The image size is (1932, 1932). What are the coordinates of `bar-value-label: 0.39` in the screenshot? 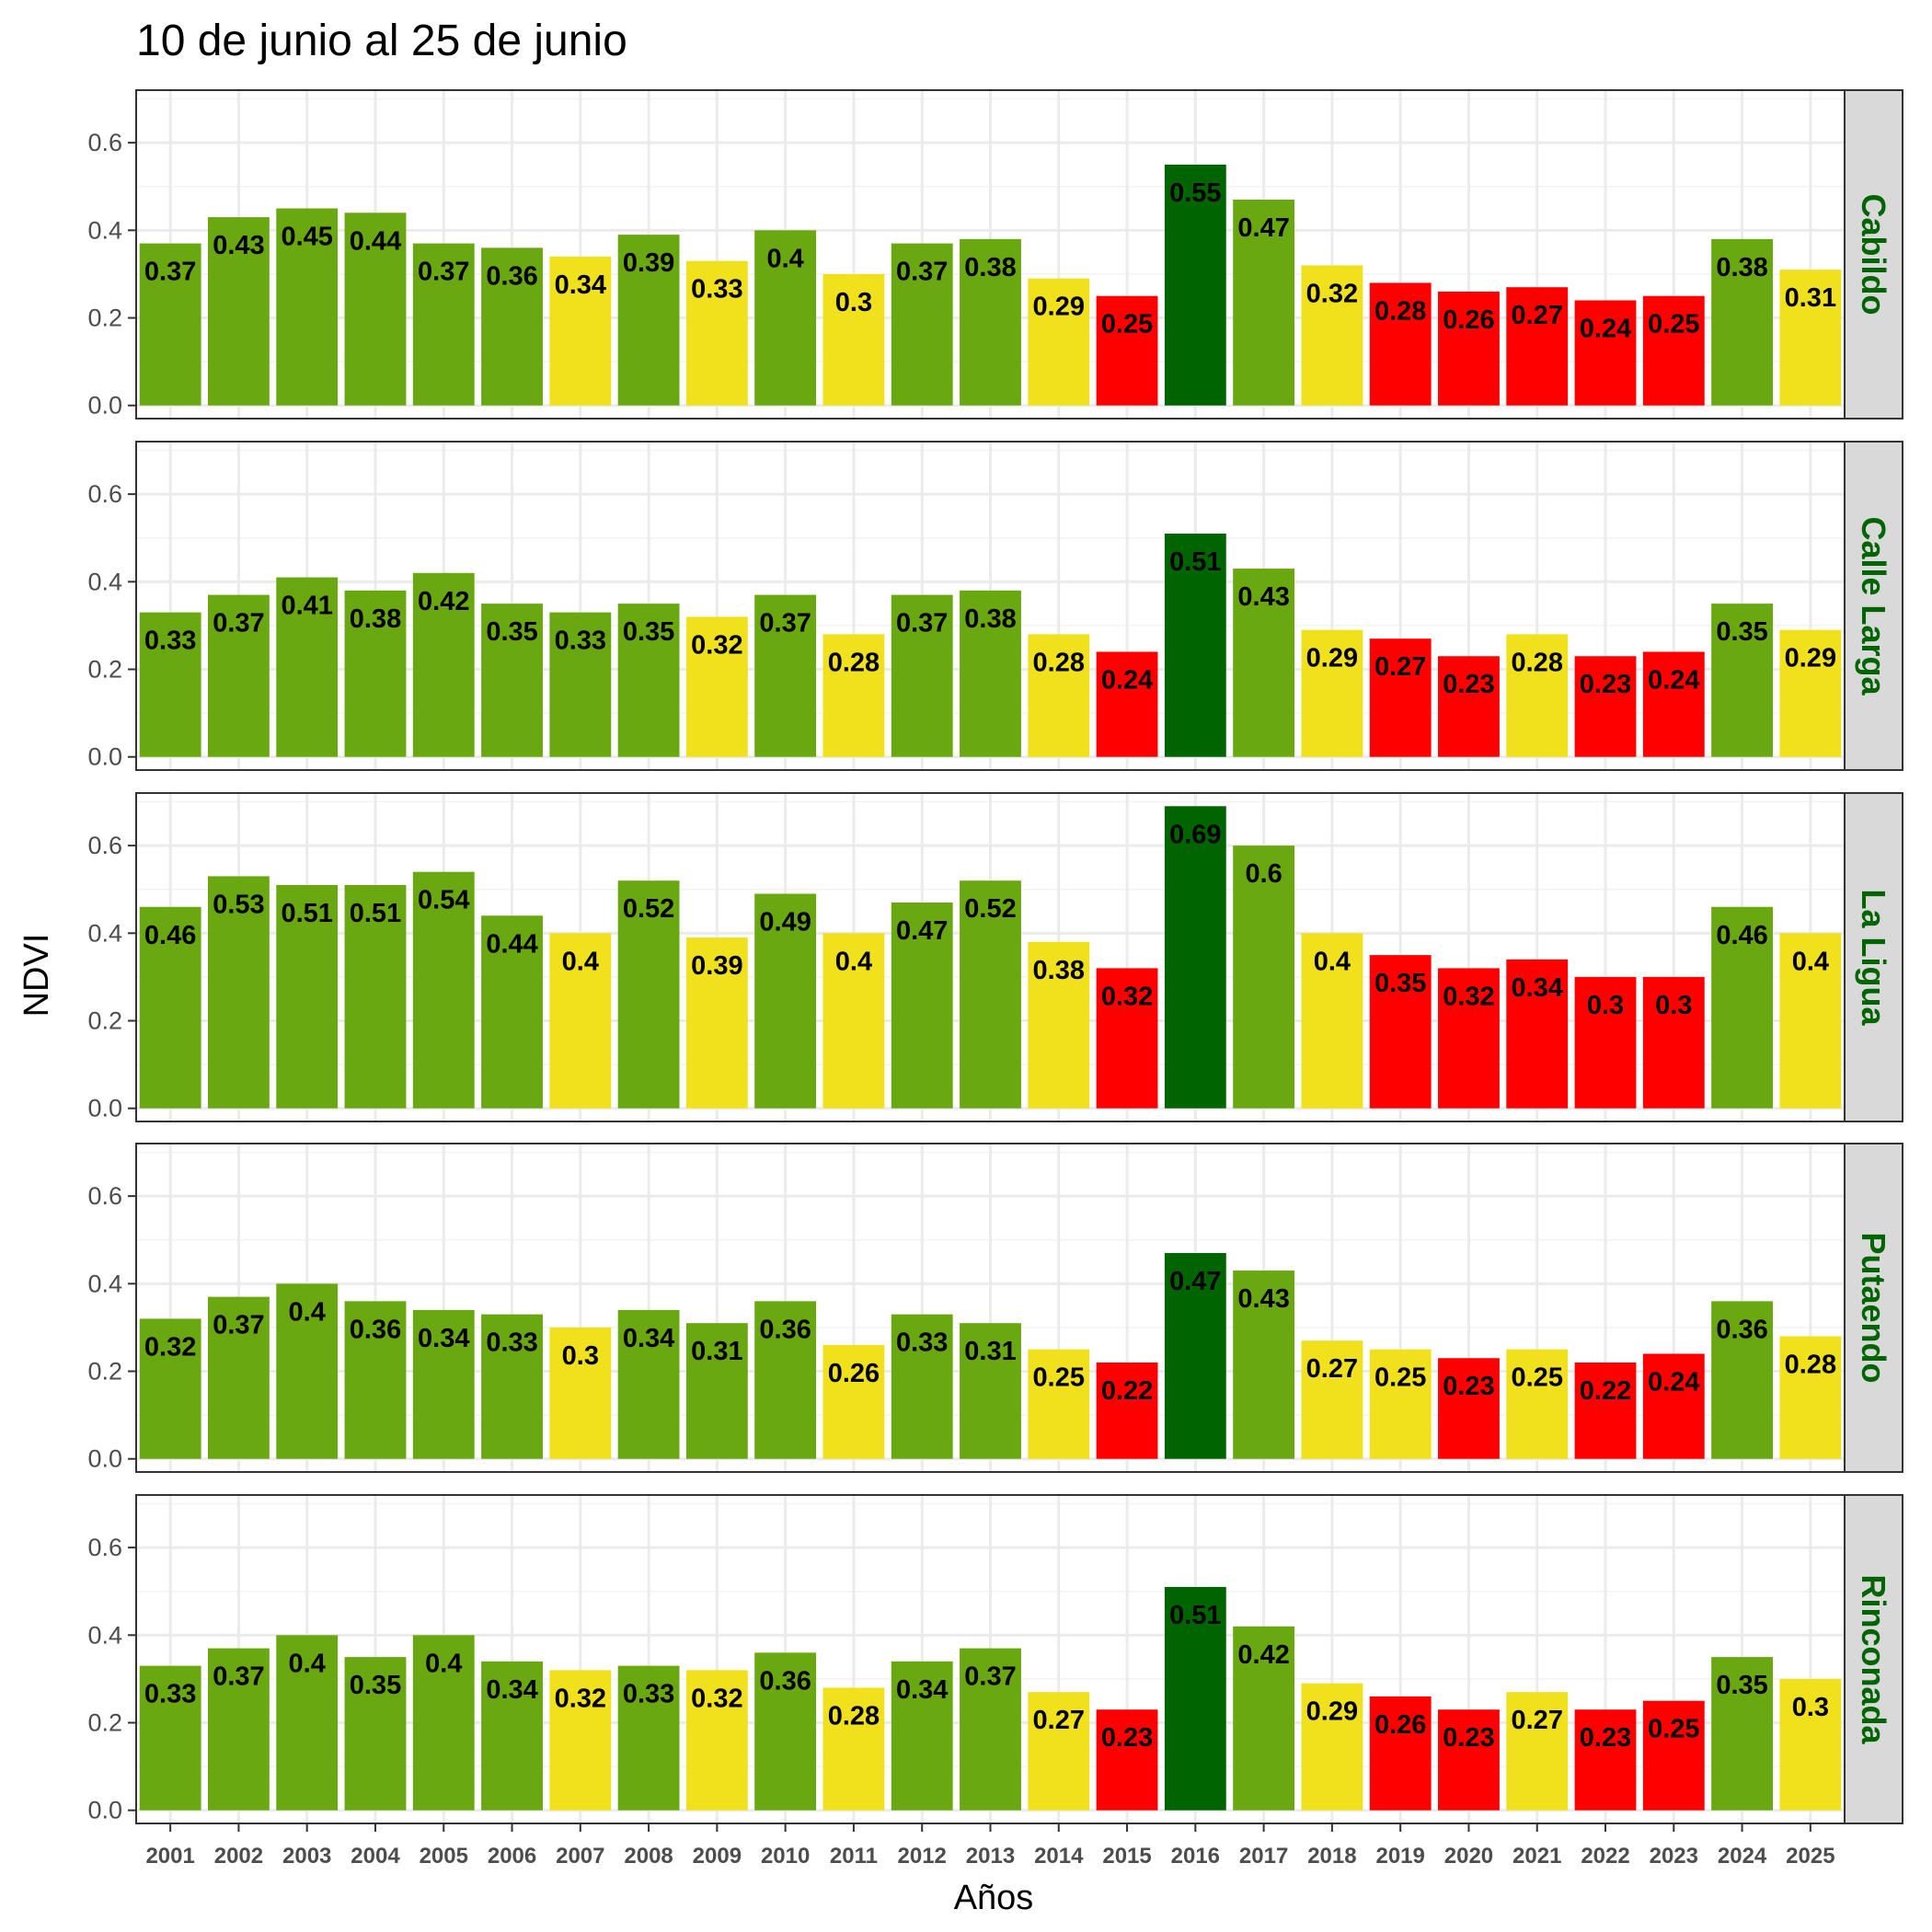 It's located at (648, 263).